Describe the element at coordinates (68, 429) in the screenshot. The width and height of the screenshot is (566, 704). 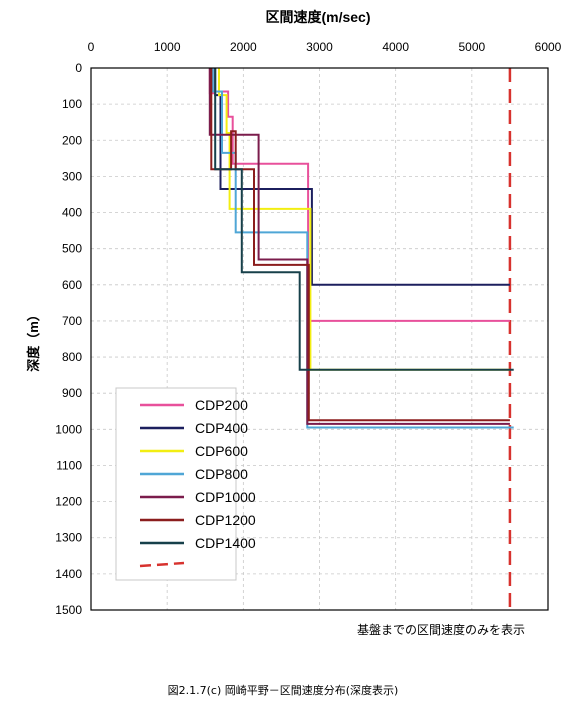
I see `y-tick-label: 1000` at that location.